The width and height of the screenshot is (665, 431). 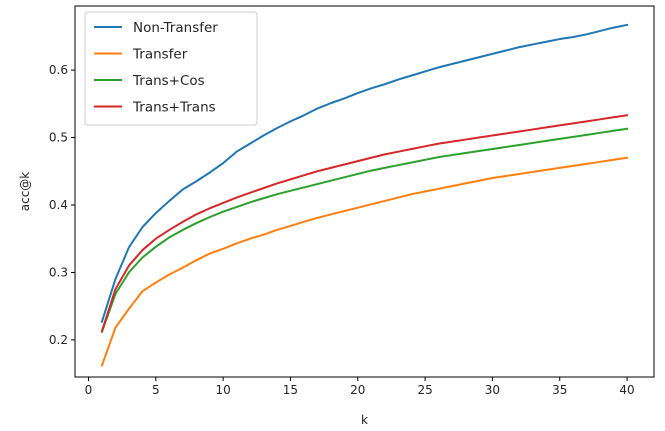 What do you see at coordinates (364, 420) in the screenshot?
I see `x-axis-label: k` at bounding box center [364, 420].